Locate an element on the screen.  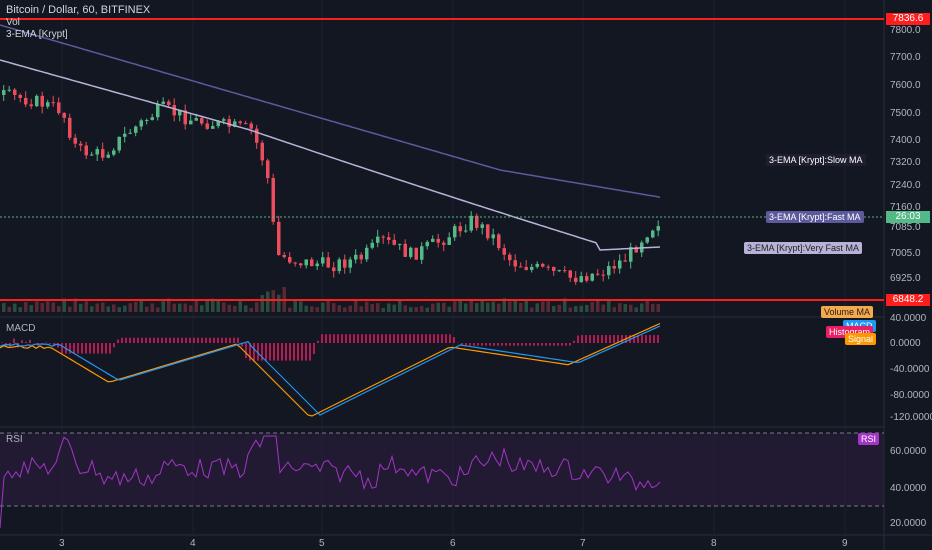
macd-axis-label: 0.0000 is located at coordinates (905, 343).